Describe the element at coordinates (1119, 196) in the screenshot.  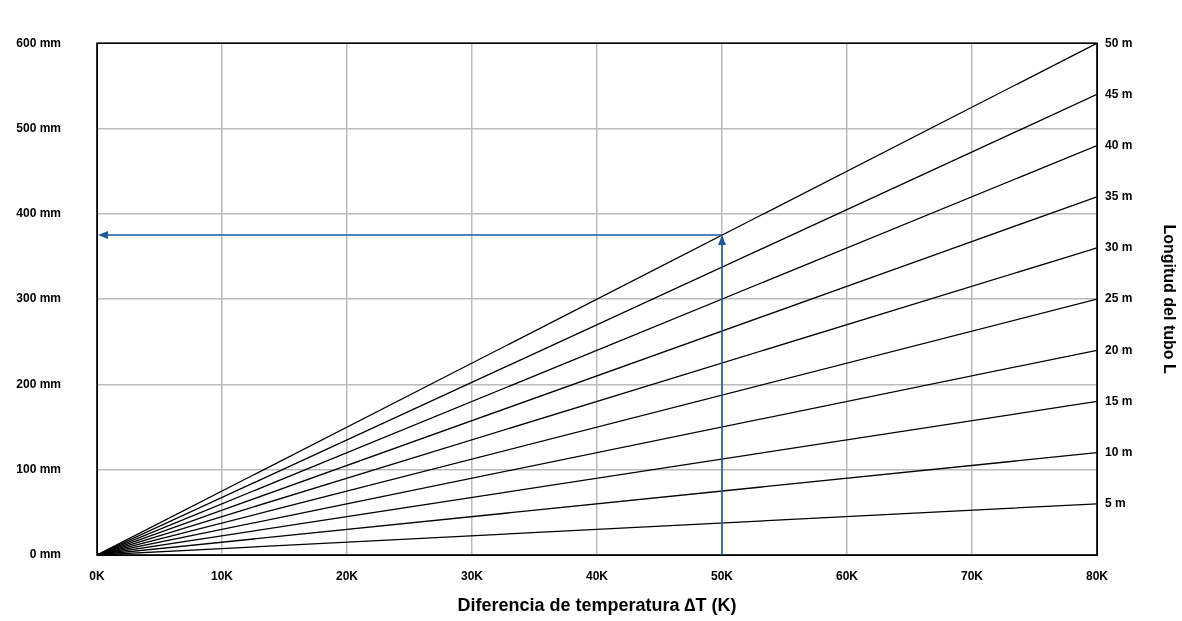
I see `series-label: 35 m` at that location.